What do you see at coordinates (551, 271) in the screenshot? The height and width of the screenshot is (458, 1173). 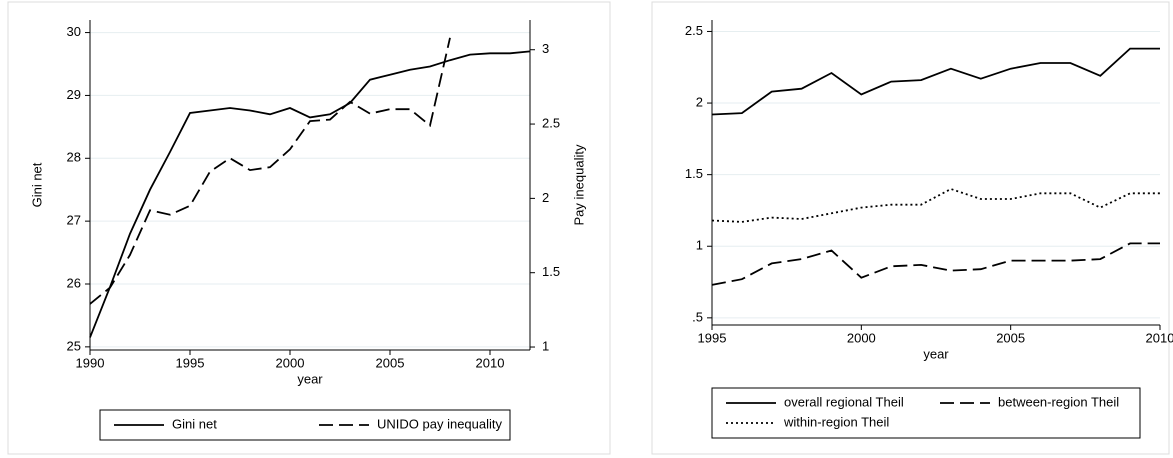 I see `y2-tick-label: 1.5` at bounding box center [551, 271].